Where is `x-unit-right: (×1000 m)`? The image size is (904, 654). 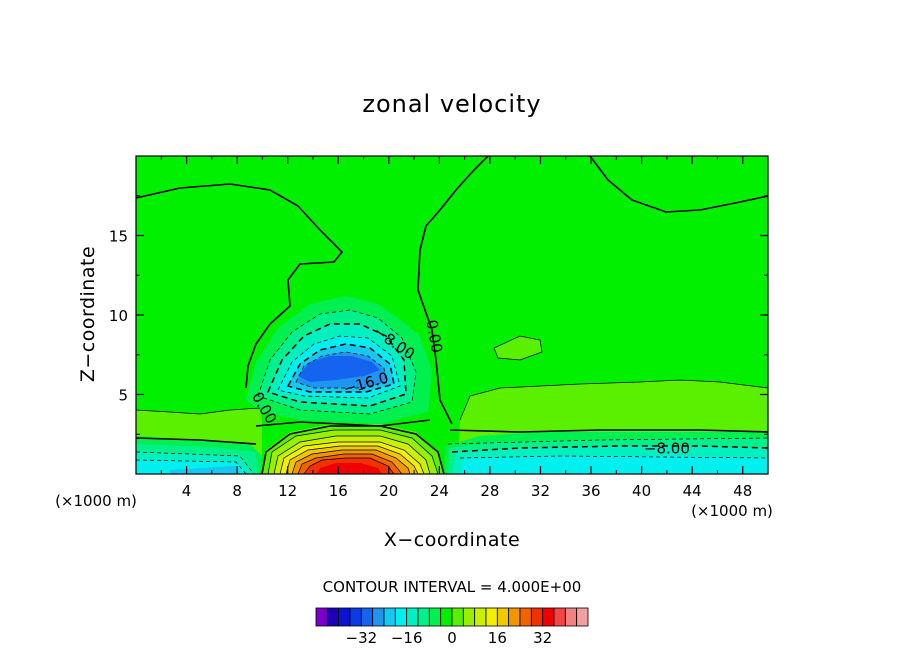 x-unit-right: (×1000 m) is located at coordinates (732, 511).